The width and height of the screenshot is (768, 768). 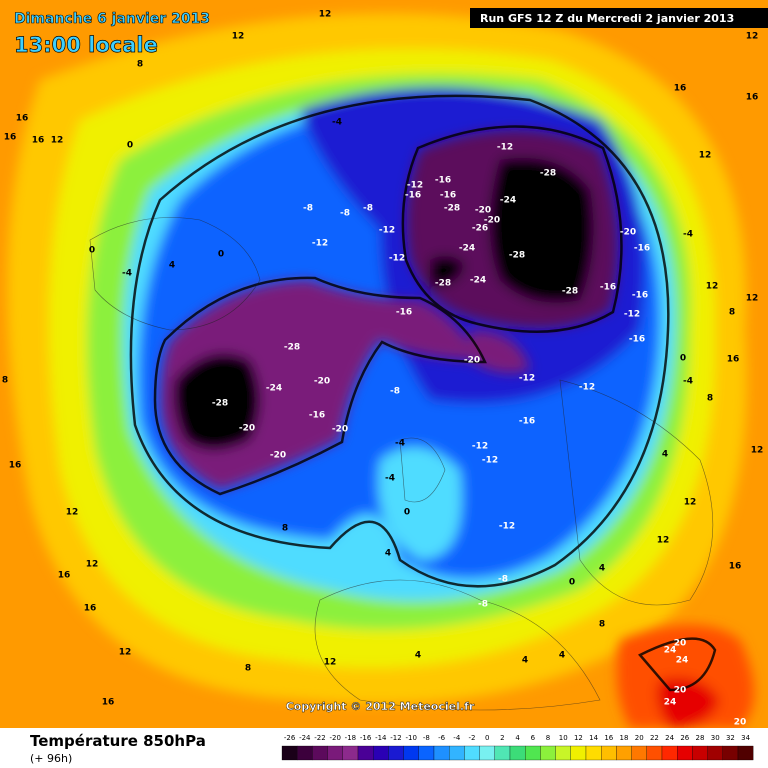 I want to click on scale-tick-label: 16, so click(x=608, y=738).